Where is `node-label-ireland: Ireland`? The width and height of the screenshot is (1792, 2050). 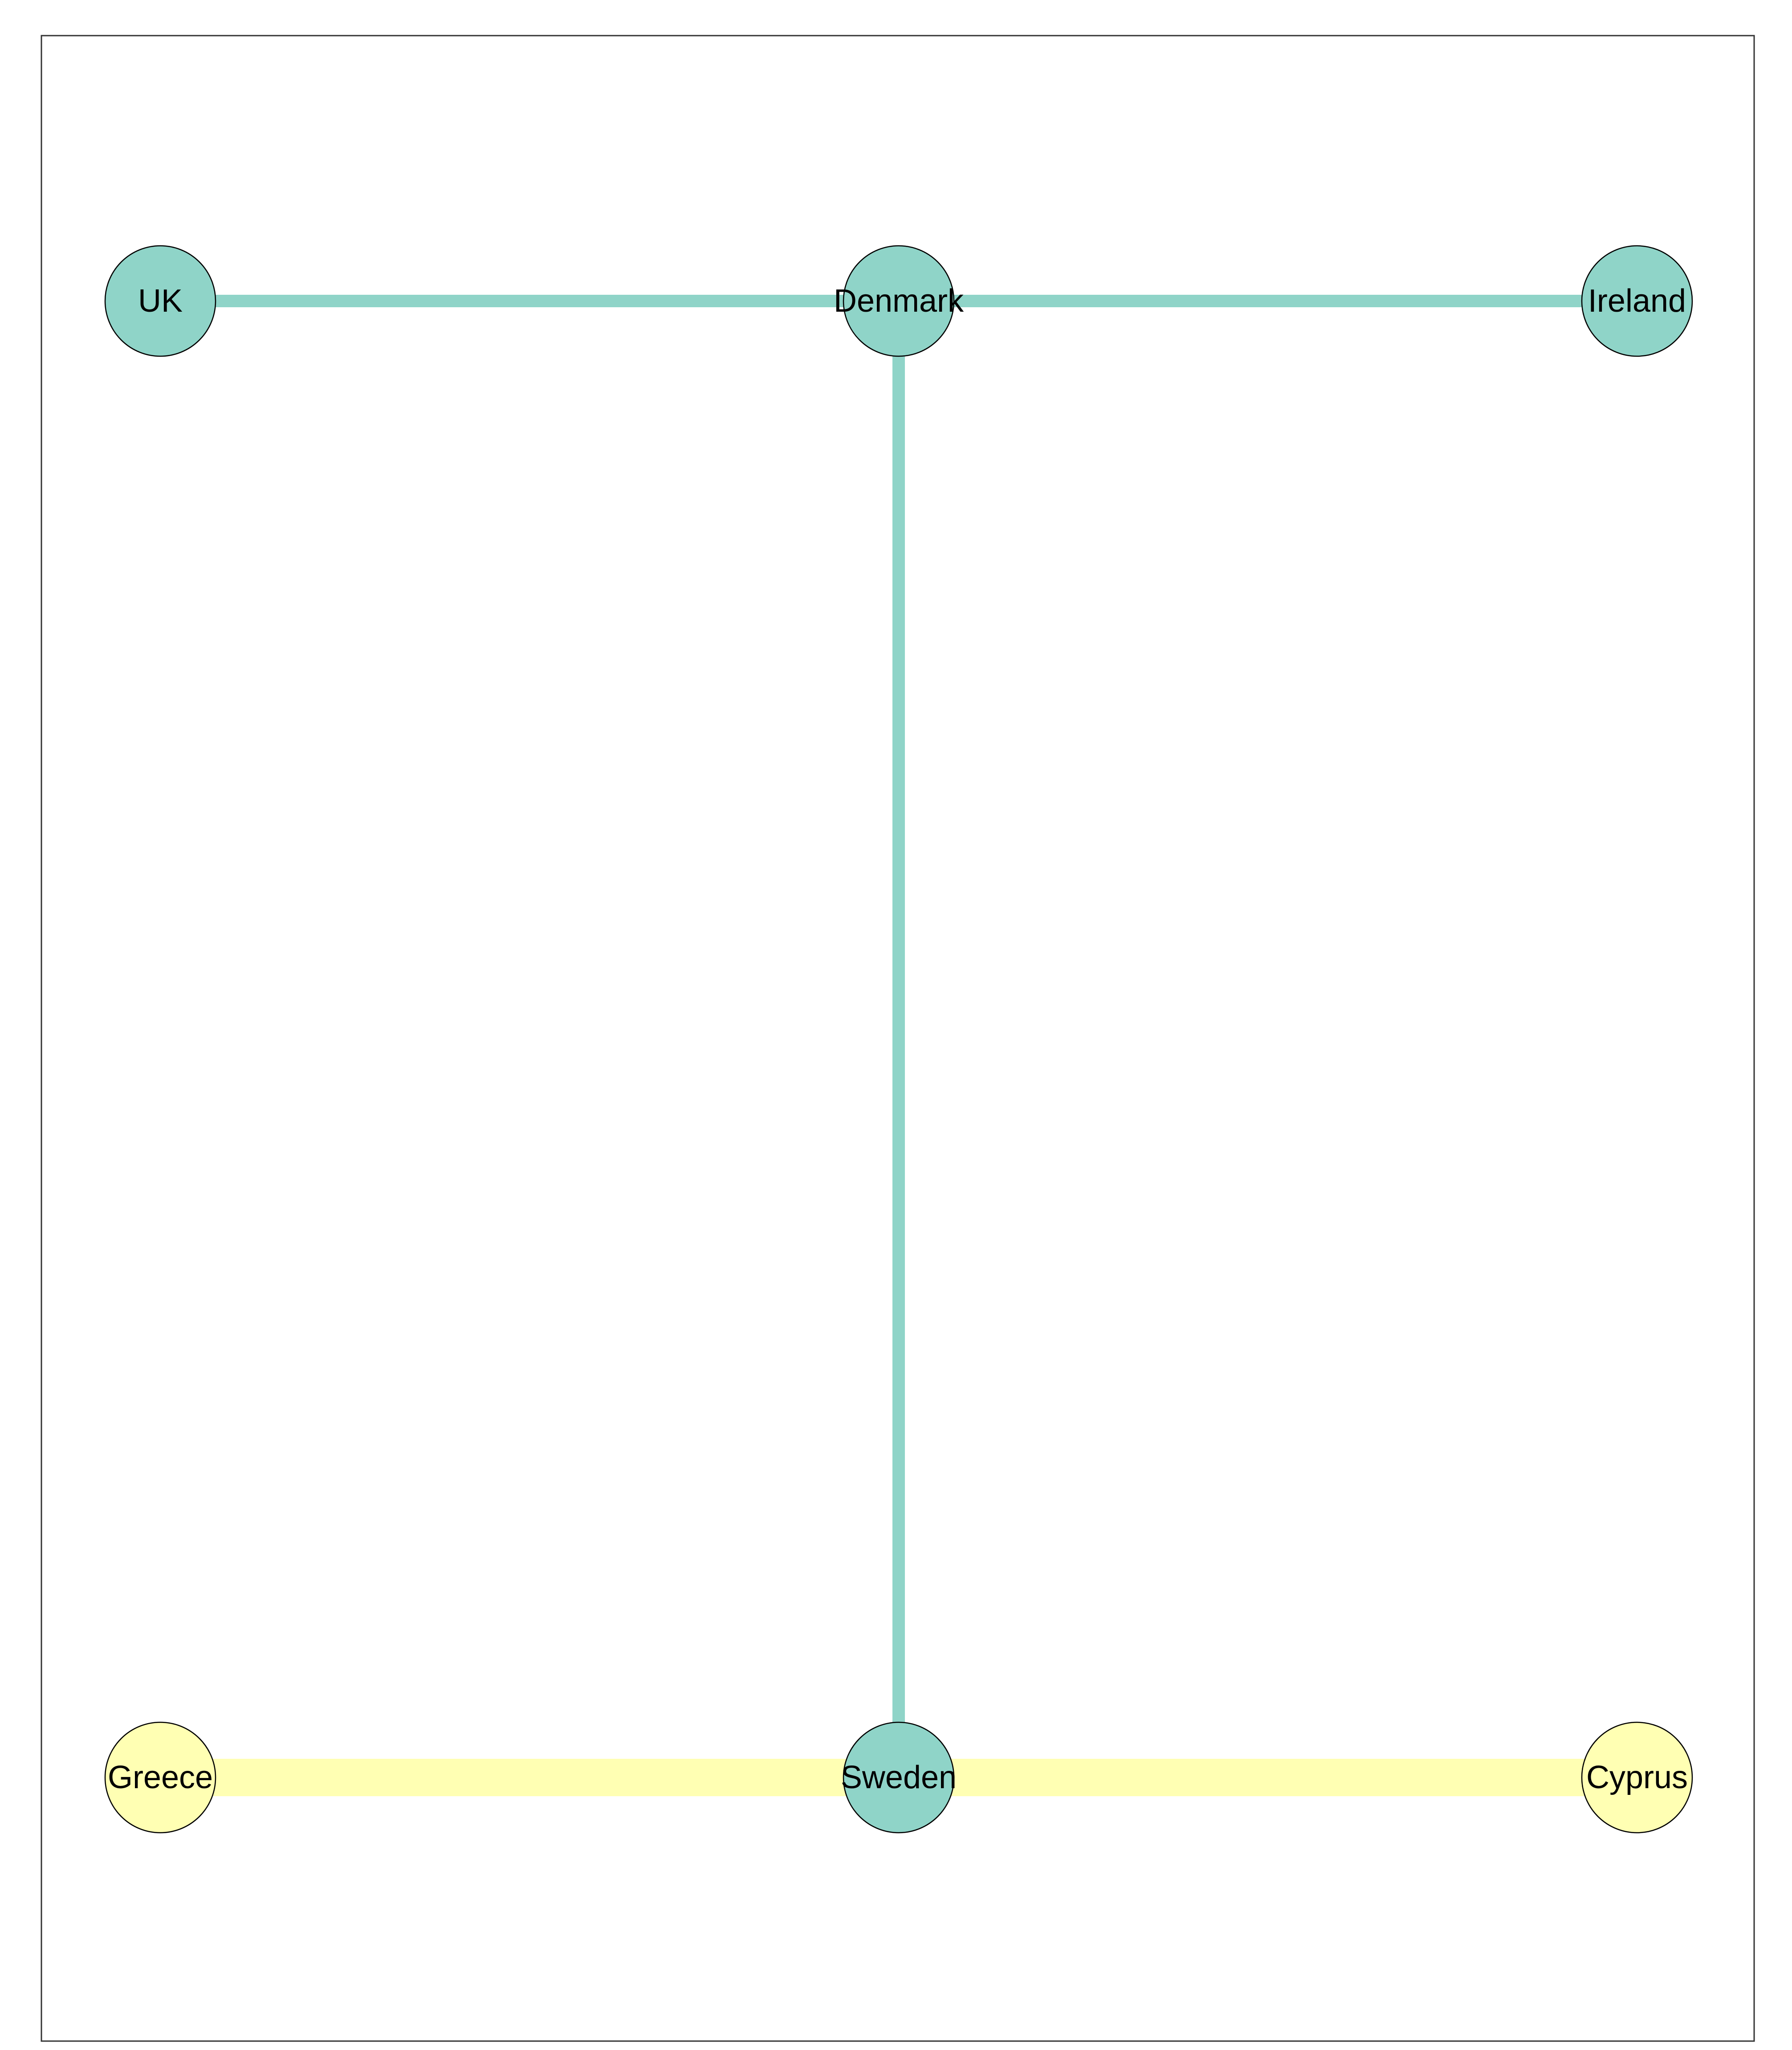 node-label-ireland: Ireland is located at coordinates (1637, 301).